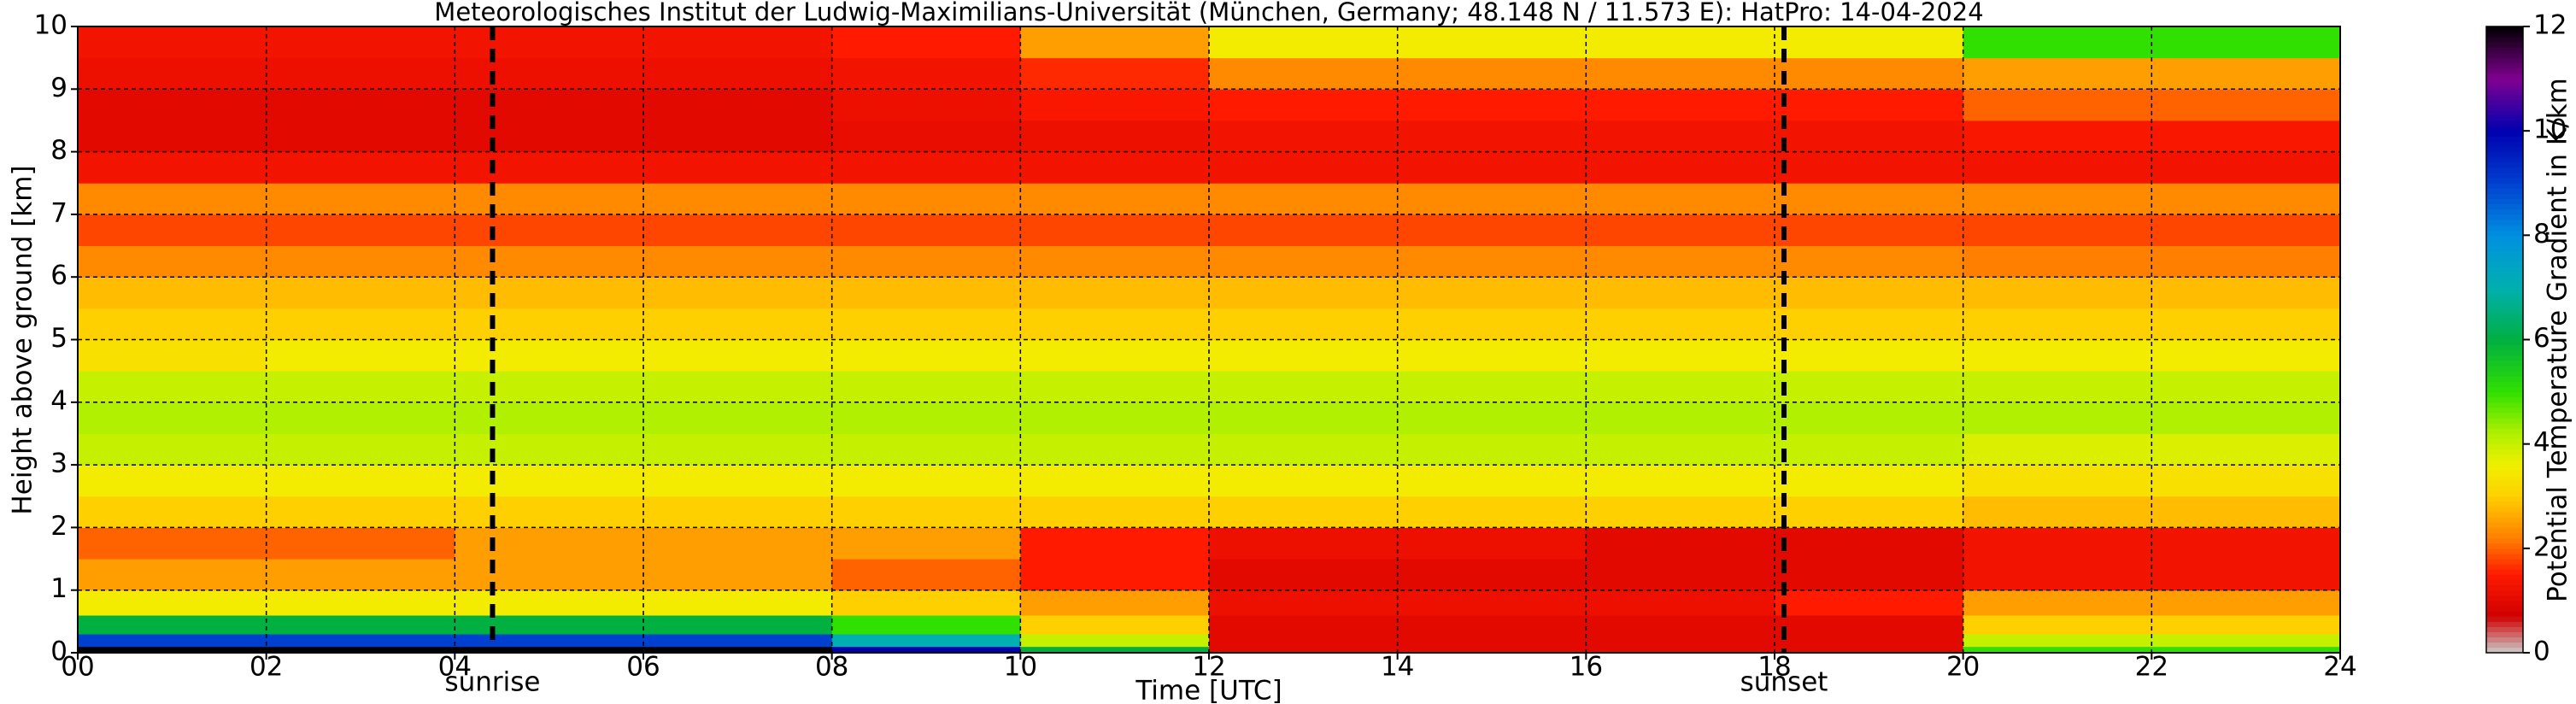 The height and width of the screenshot is (704, 2576). Describe the element at coordinates (59, 464) in the screenshot. I see `y-tick-label: 3` at that location.